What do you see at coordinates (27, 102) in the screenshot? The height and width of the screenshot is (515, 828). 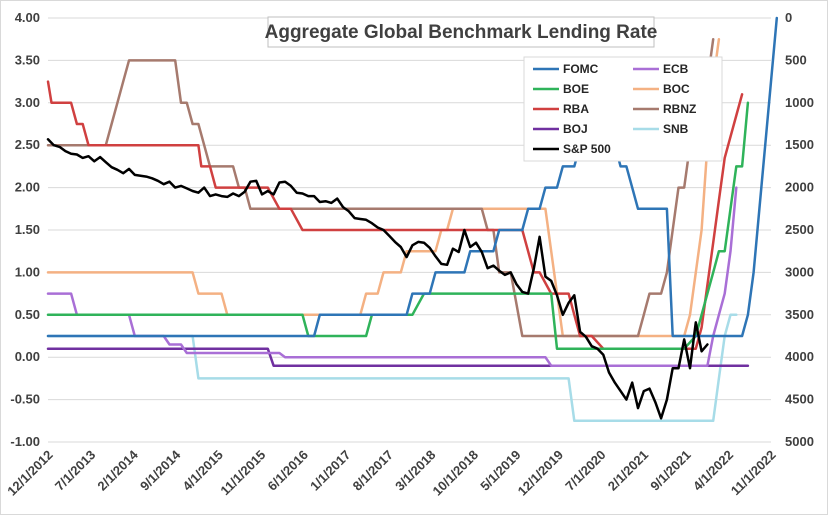 I see `y-left-tick-label: 3.00` at bounding box center [27, 102].